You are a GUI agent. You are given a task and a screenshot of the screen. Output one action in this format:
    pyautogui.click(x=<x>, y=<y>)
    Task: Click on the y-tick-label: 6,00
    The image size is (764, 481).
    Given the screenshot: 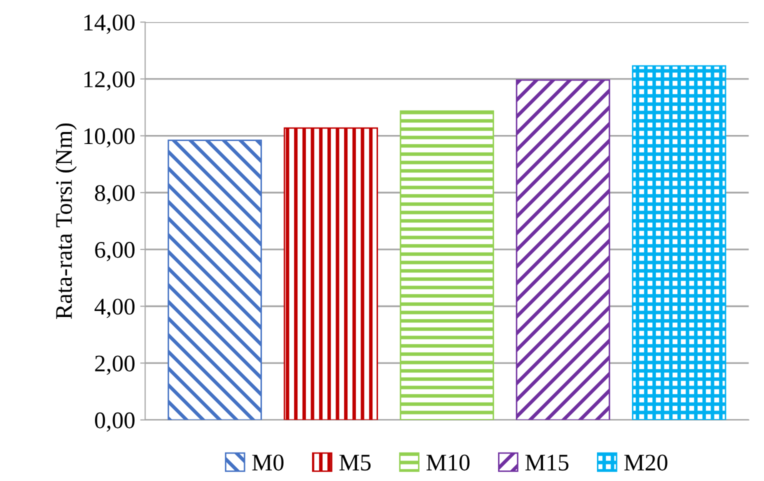 What is the action you would take?
    pyautogui.click(x=115, y=252)
    